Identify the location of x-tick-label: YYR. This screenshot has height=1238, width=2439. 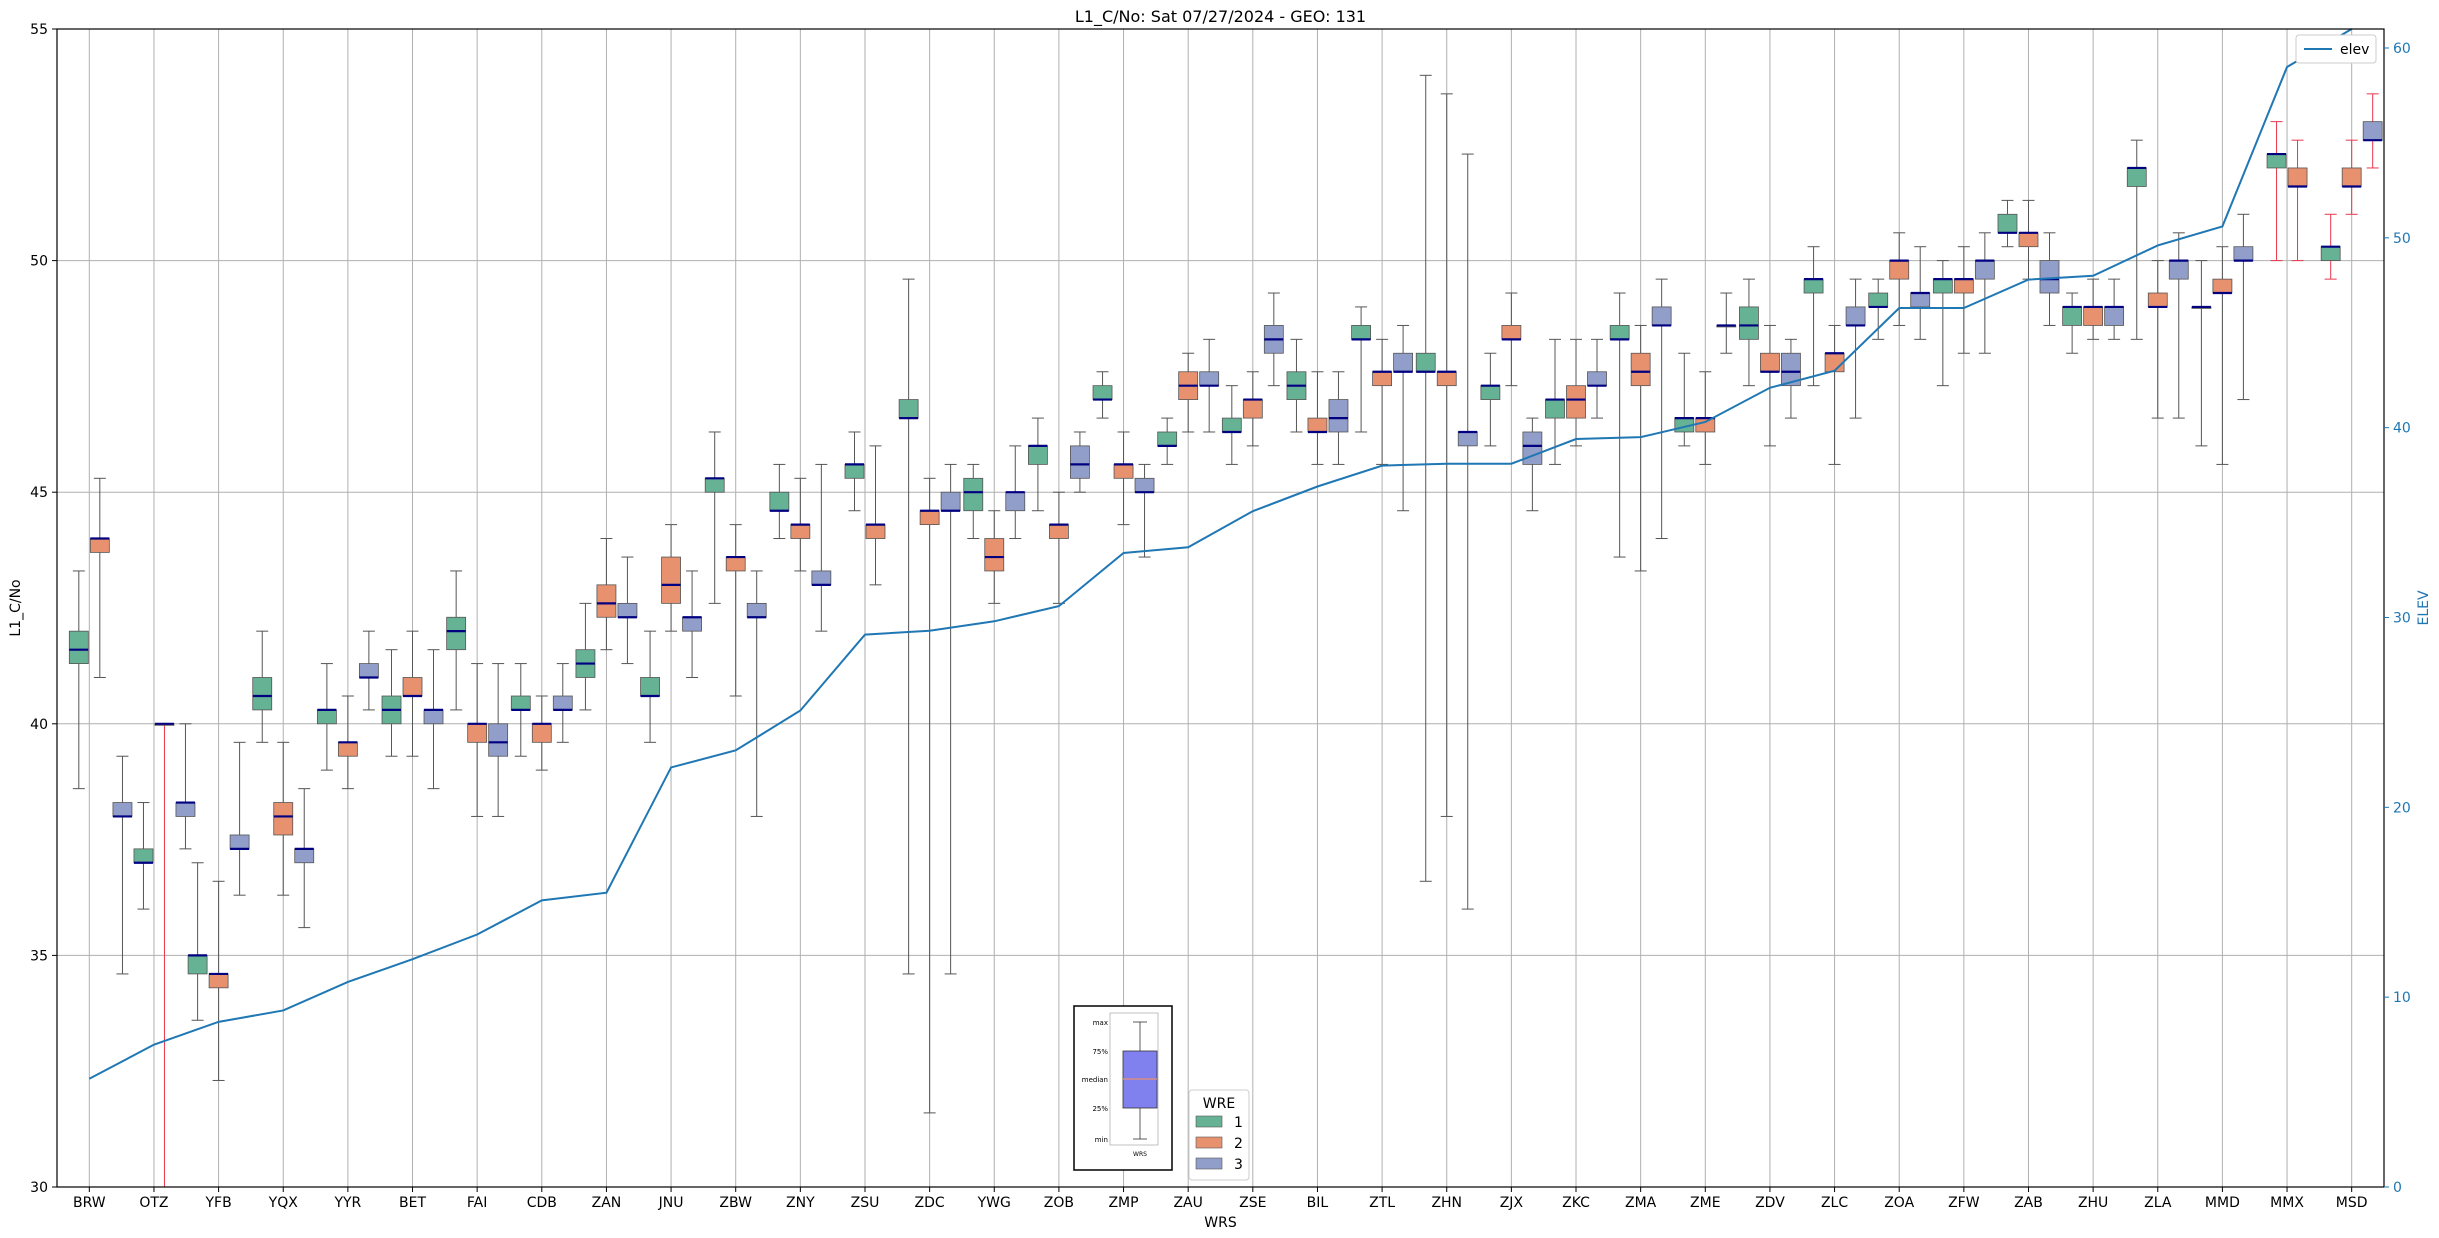
(347, 1203).